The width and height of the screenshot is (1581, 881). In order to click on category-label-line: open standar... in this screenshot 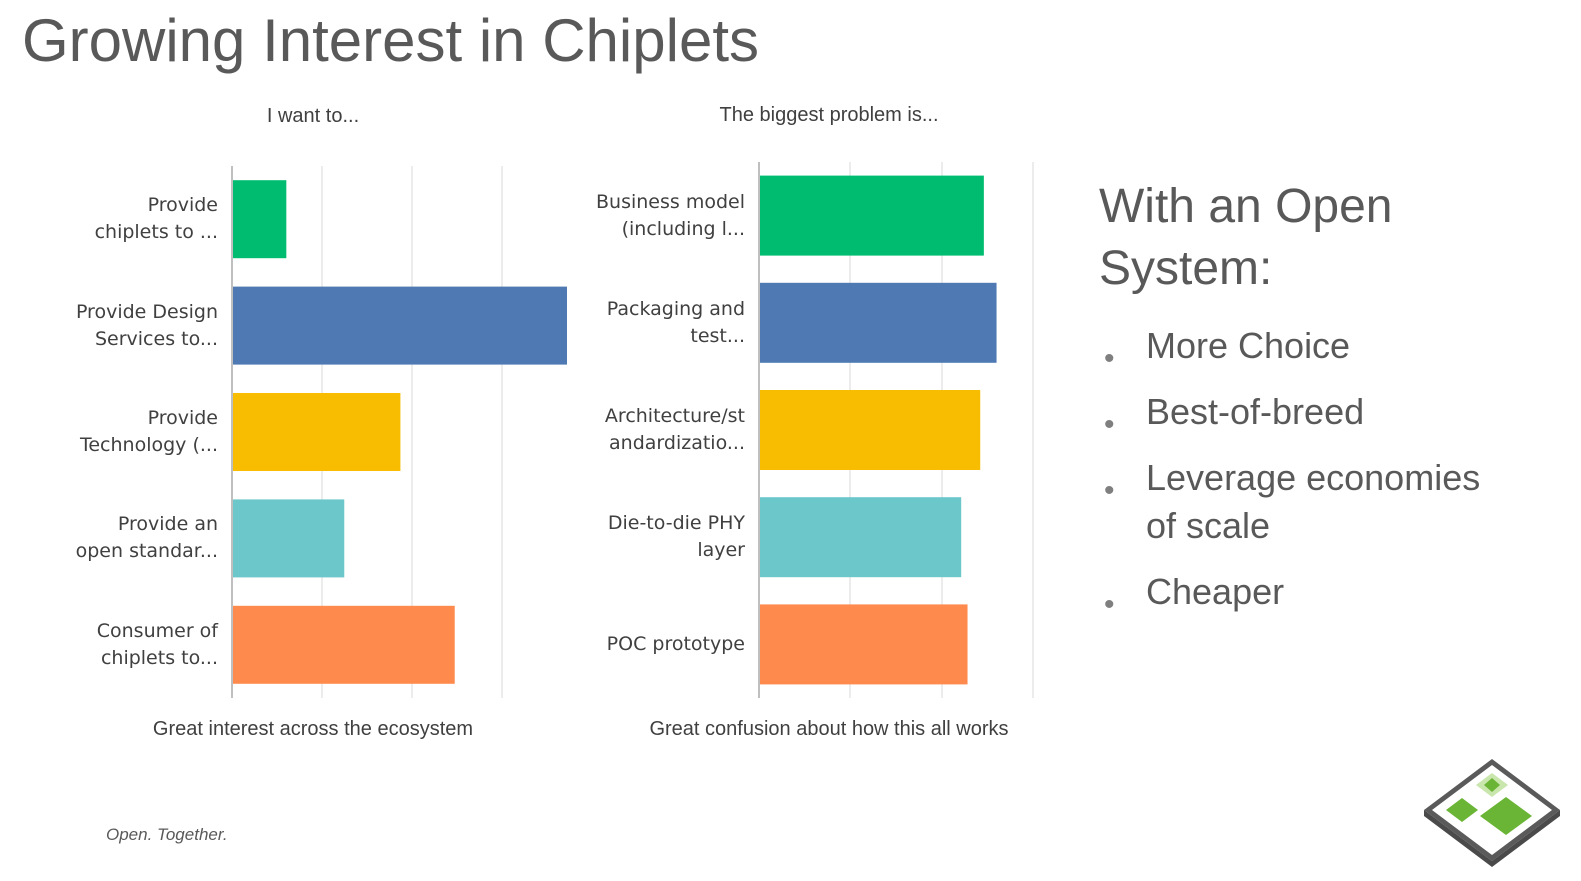, I will do `click(146, 551)`.